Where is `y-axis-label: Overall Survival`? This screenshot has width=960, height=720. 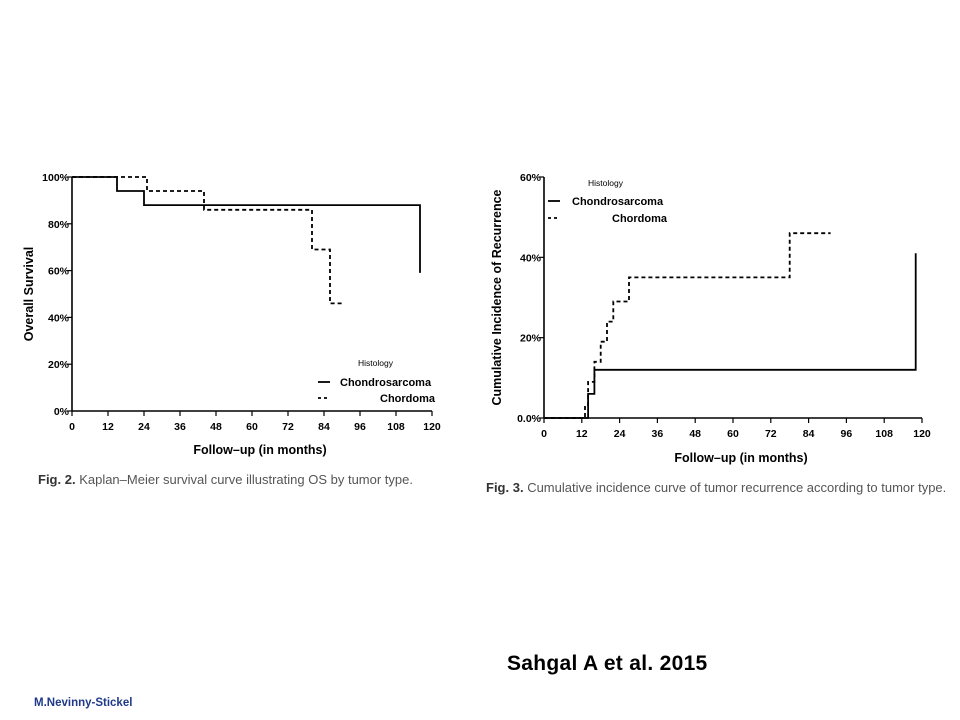
y-axis-label: Overall Survival is located at coordinates (29, 294).